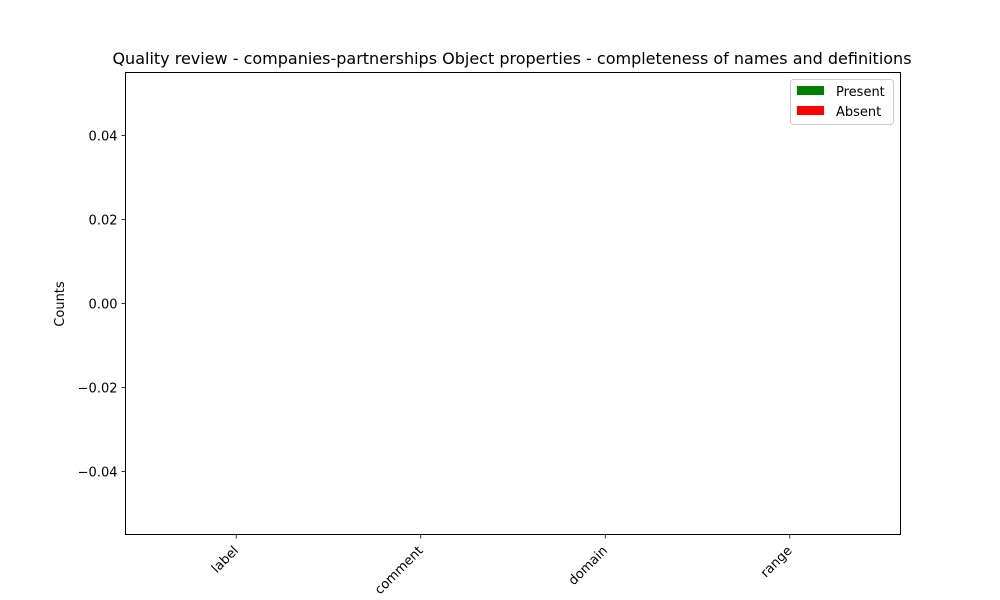 The image size is (1000, 600). Describe the element at coordinates (776, 562) in the screenshot. I see `x-tick-label-range: range` at that location.